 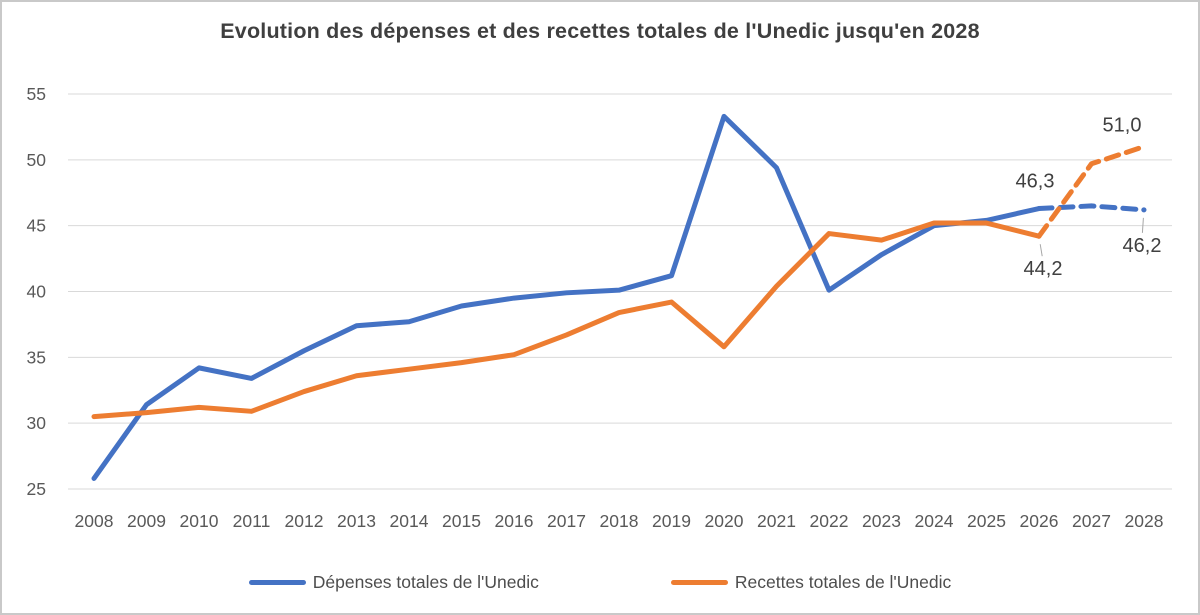 What do you see at coordinates (356, 521) in the screenshot?
I see `x-axis-tick-label: 2013` at bounding box center [356, 521].